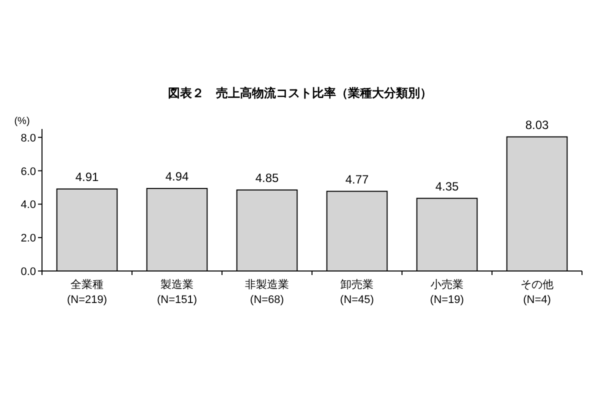 The width and height of the screenshot is (600, 400). What do you see at coordinates (177, 292) in the screenshot?
I see `x-tick-label: 製造業 (N=151)` at bounding box center [177, 292].